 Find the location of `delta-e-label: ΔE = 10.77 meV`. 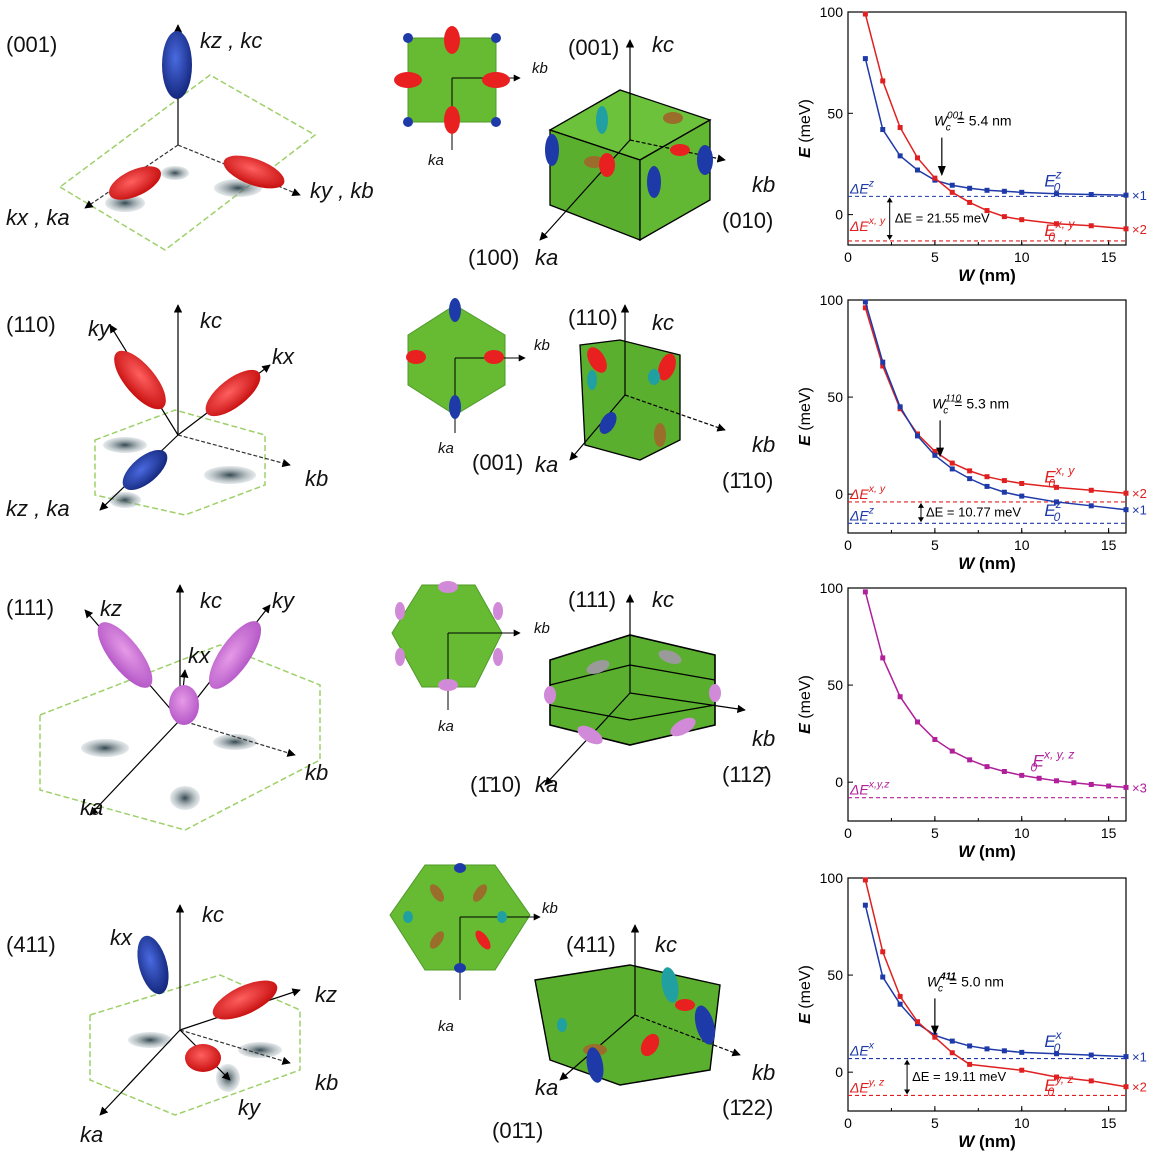

delta-e-label: ΔE = 10.77 meV is located at coordinates (973, 512).